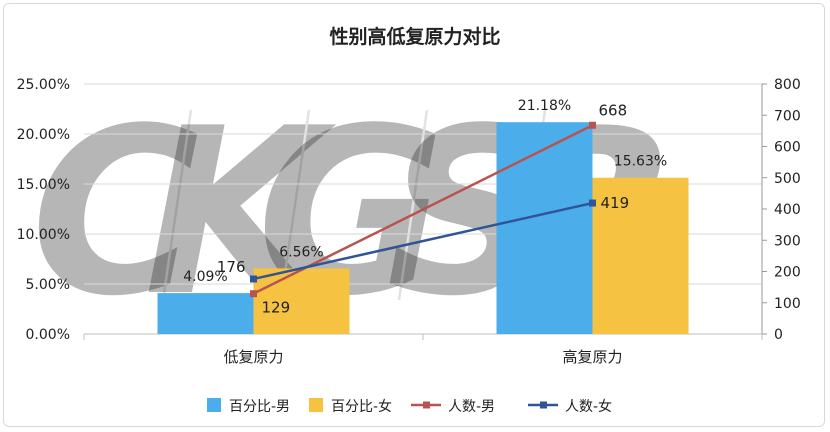 This screenshot has width=830, height=432. I want to click on y-left-tick-label: 0.00%, so click(48, 335).